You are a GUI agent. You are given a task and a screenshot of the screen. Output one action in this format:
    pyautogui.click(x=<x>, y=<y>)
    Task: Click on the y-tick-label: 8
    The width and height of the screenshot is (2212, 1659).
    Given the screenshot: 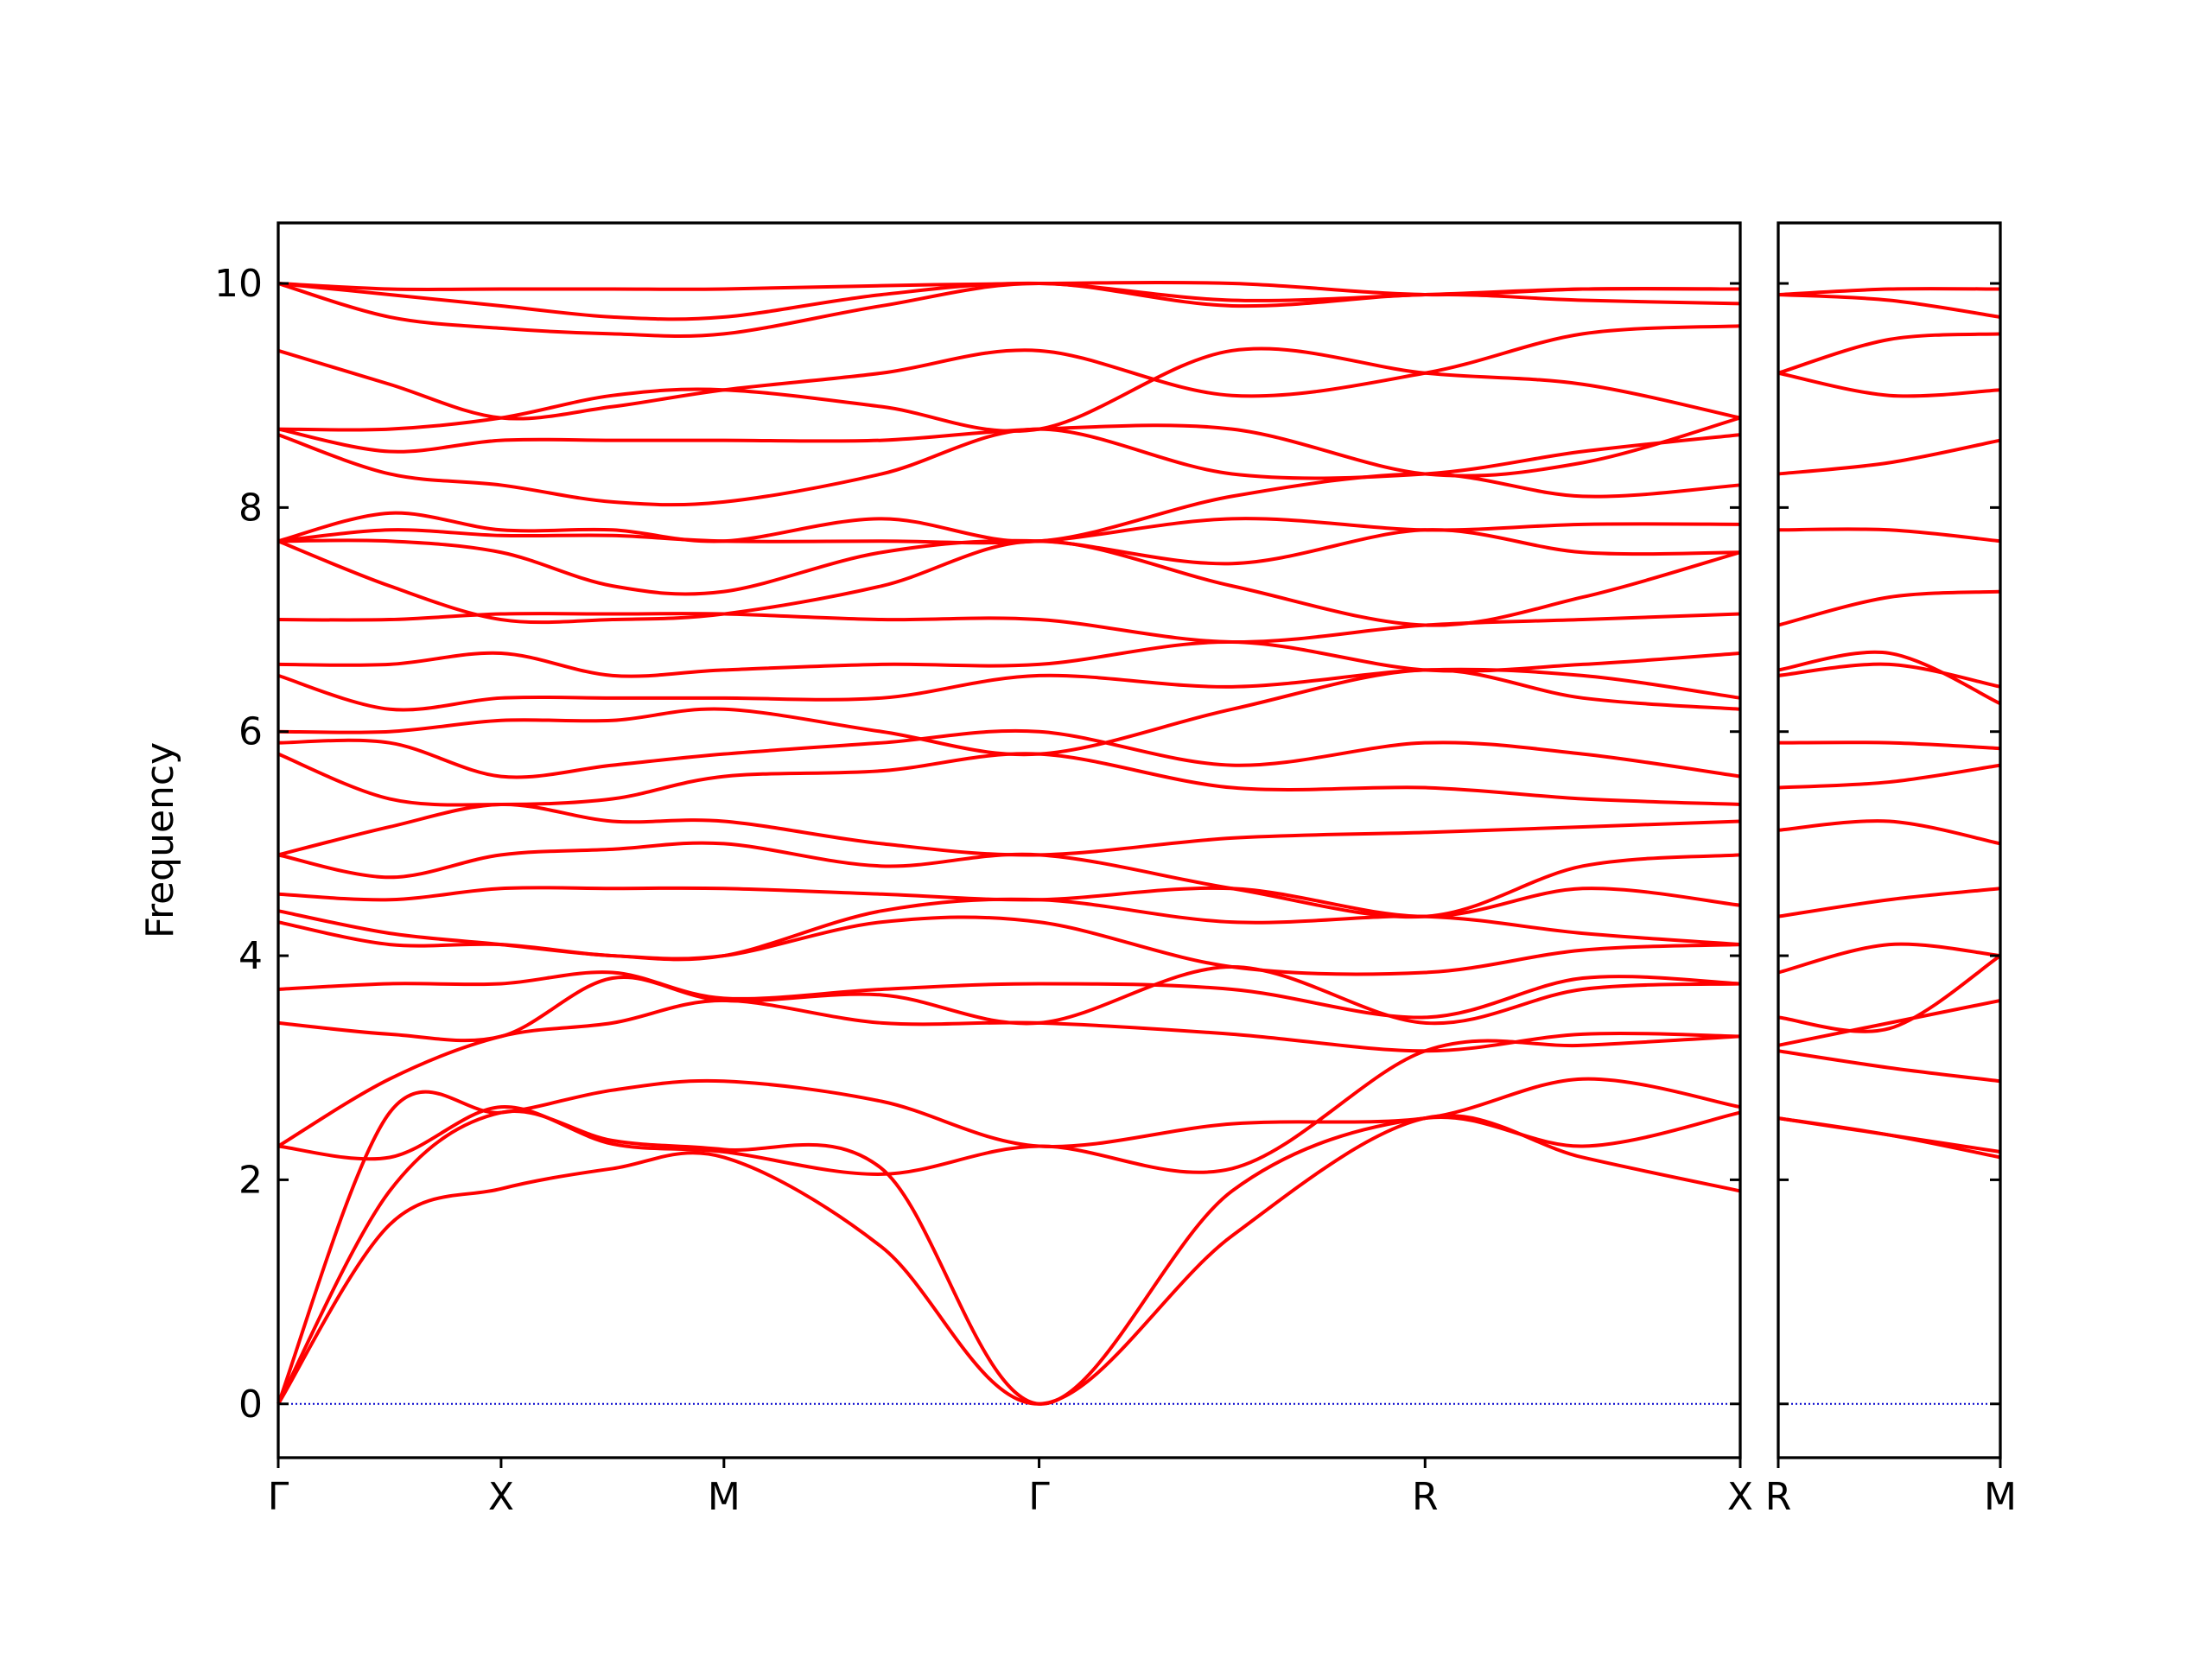 What is the action you would take?
    pyautogui.click(x=250, y=508)
    